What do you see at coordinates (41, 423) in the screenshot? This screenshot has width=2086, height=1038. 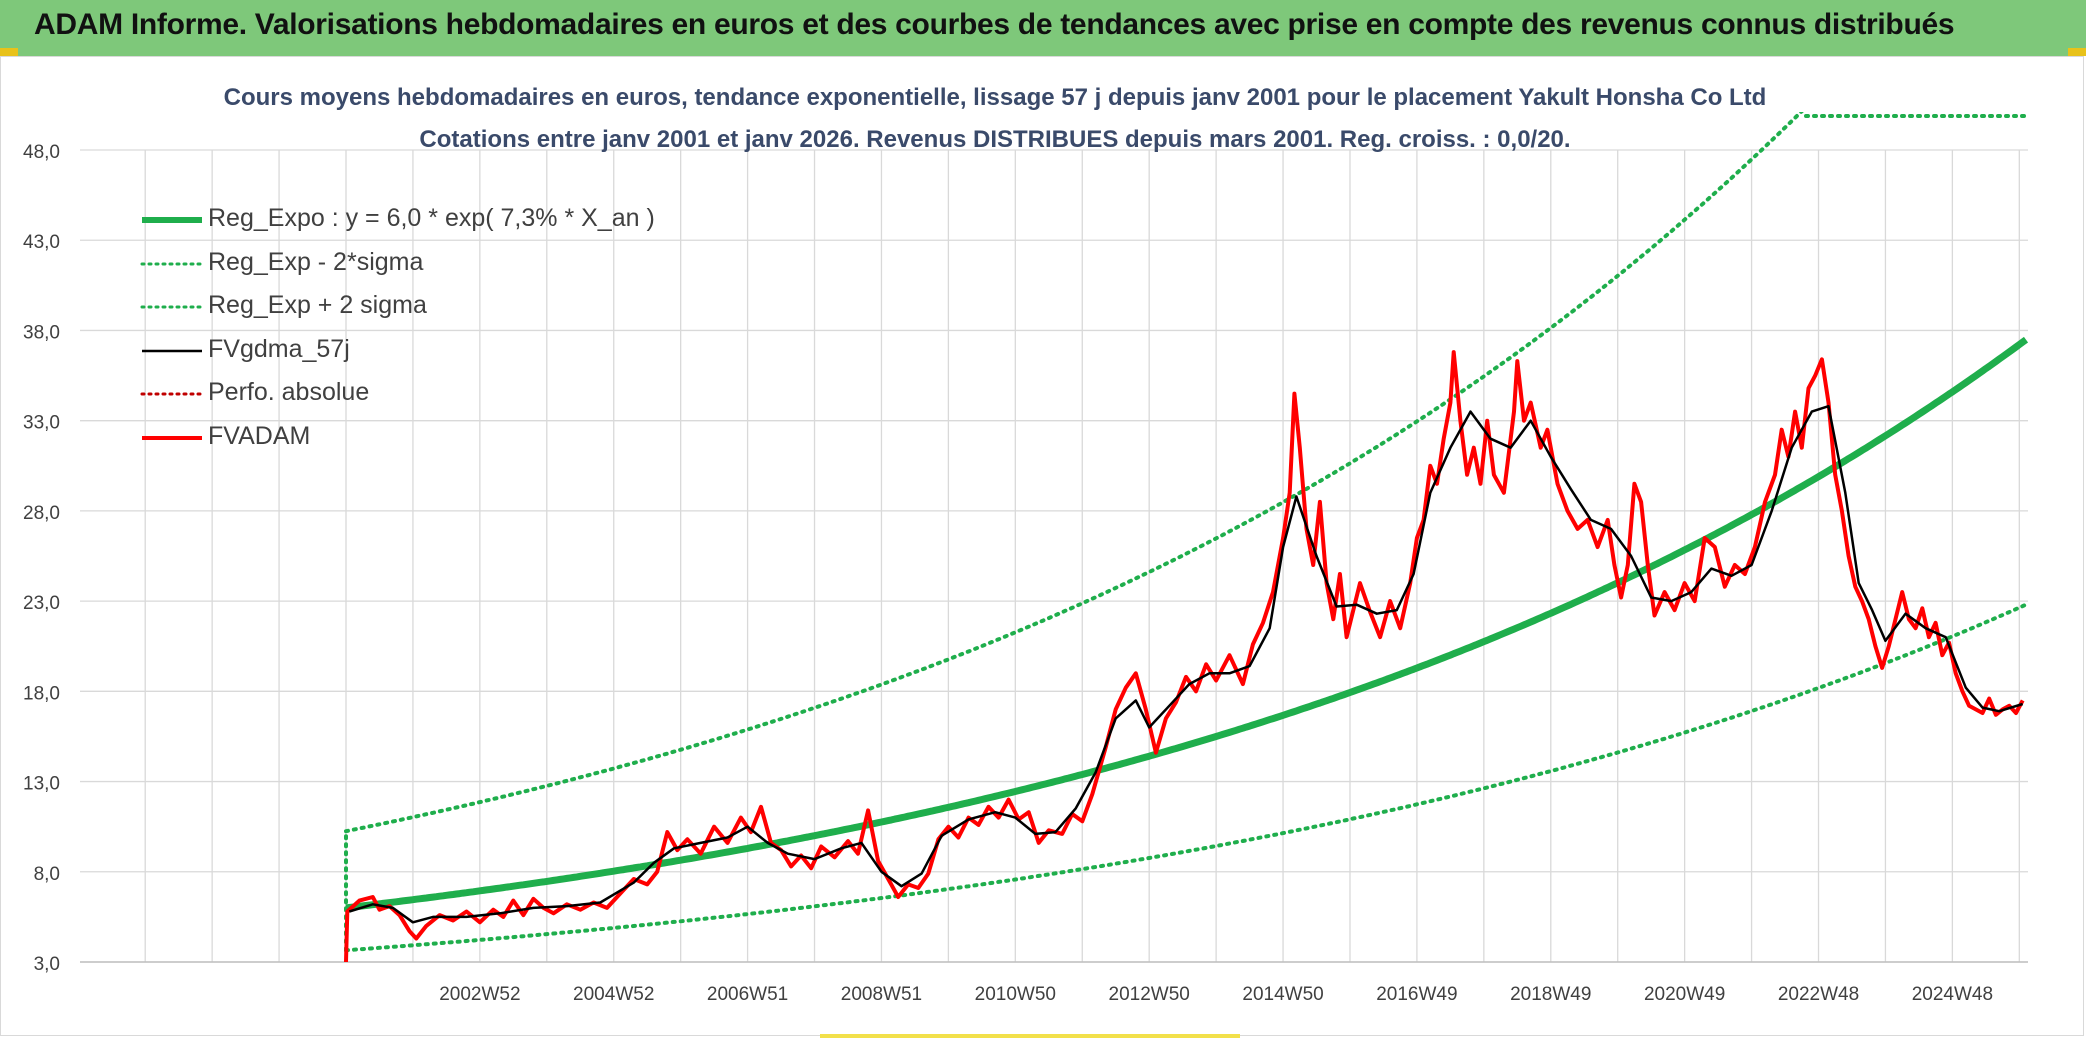 I see `y-tick-label: 33,0` at bounding box center [41, 423].